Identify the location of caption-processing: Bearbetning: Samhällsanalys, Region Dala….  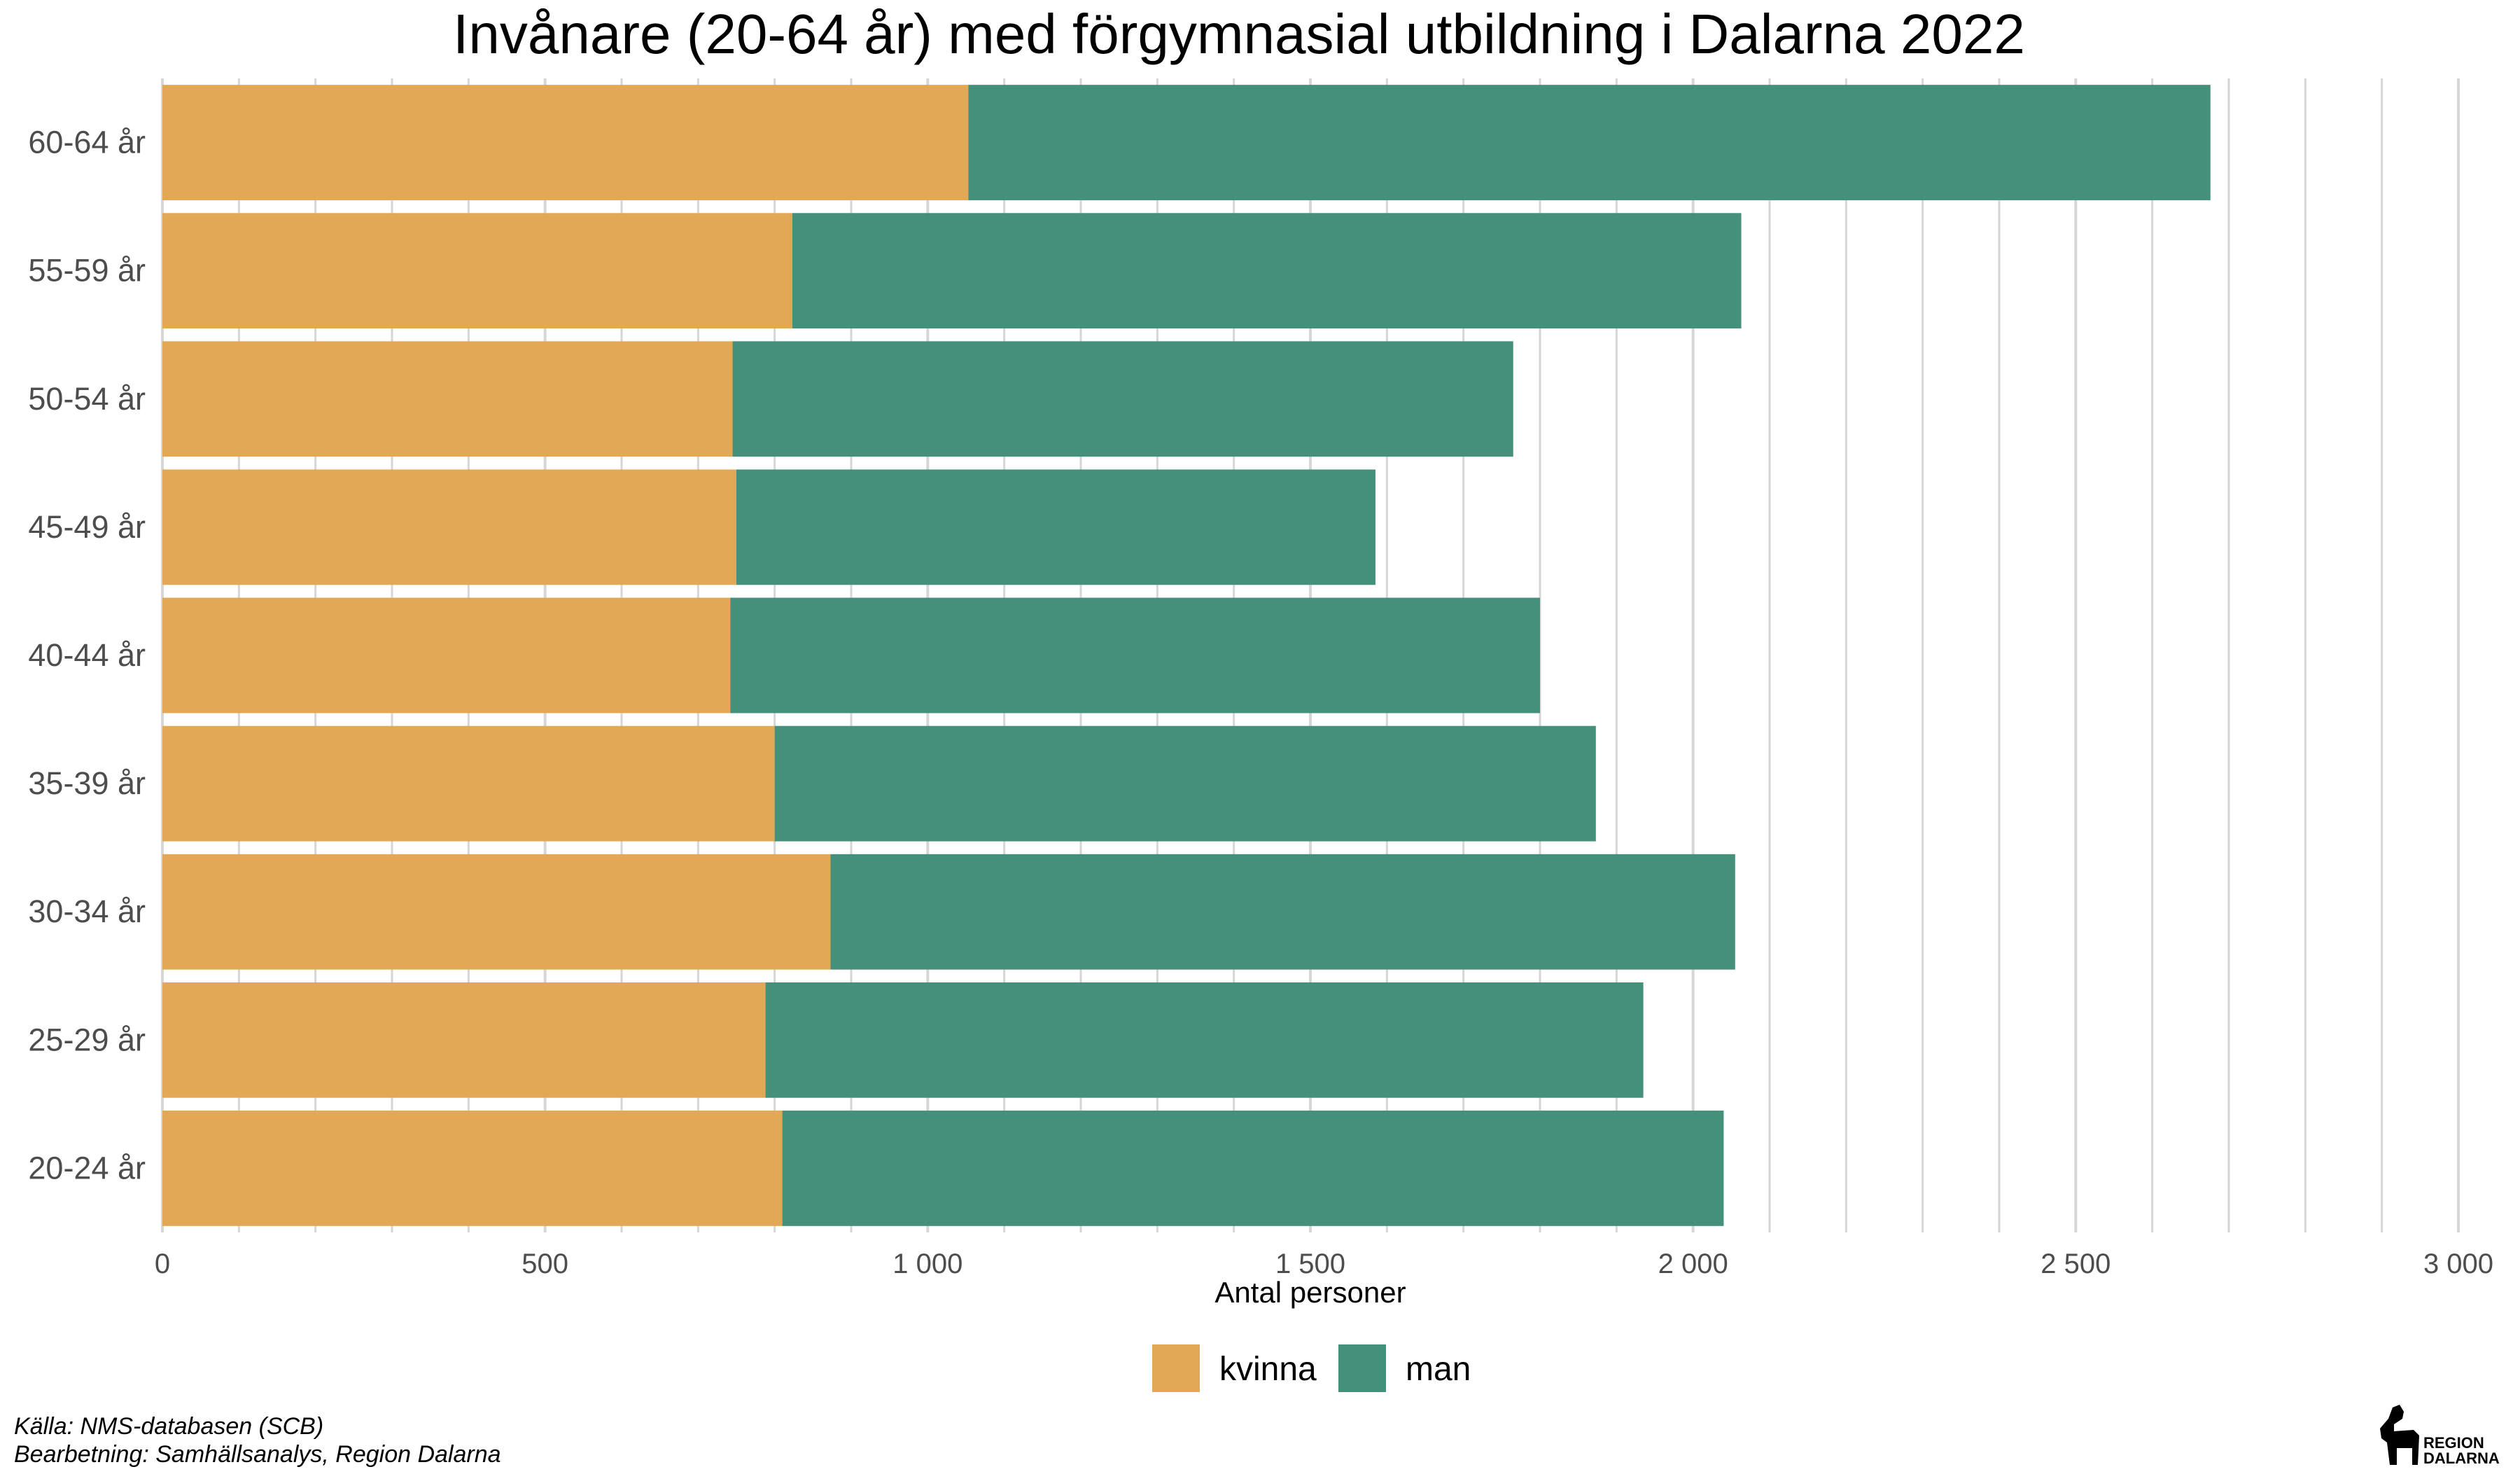
(257, 1454).